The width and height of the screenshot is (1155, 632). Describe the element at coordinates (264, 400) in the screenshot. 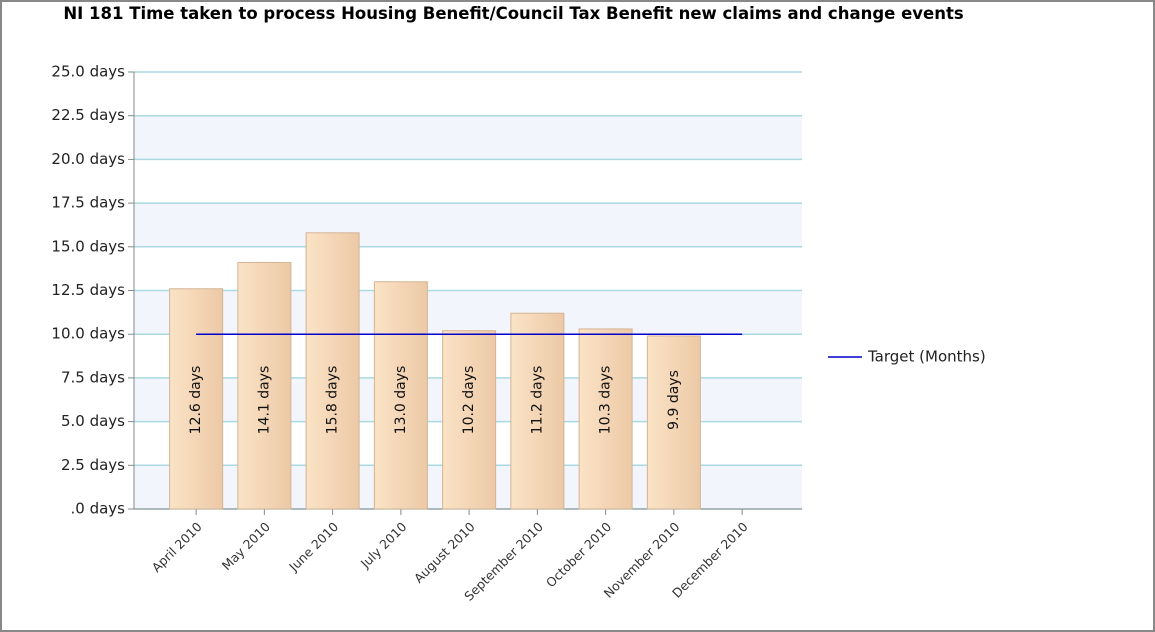

I see `value-label: 14.1 days` at that location.